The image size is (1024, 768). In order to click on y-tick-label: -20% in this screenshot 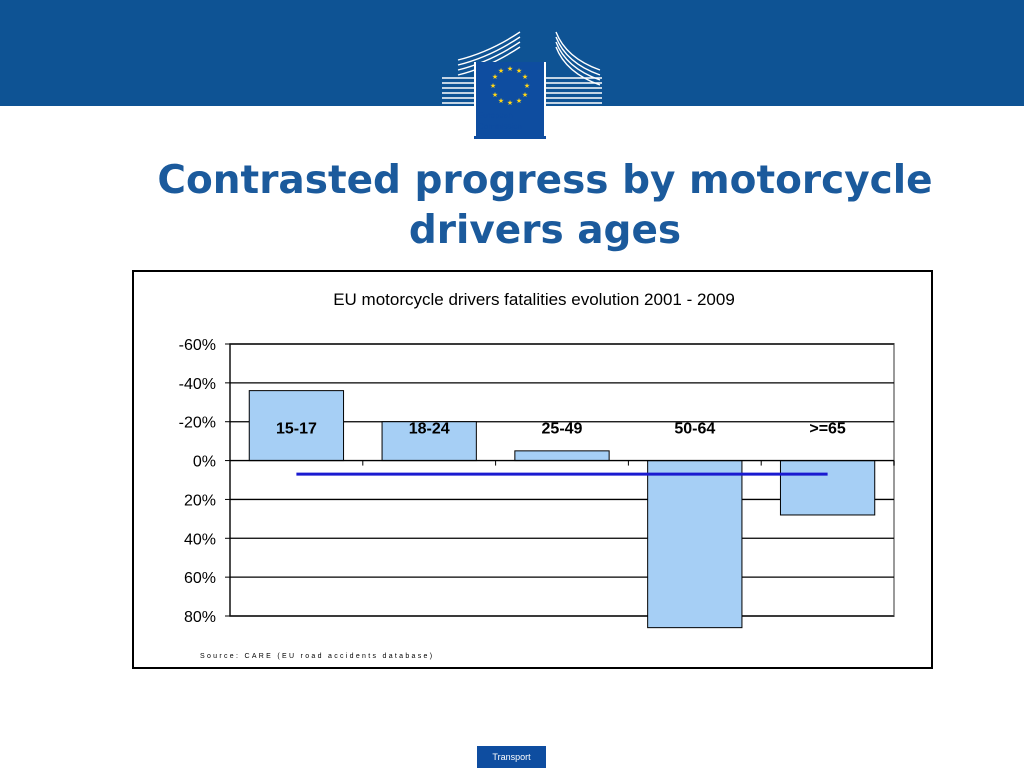, I will do `click(197, 423)`.